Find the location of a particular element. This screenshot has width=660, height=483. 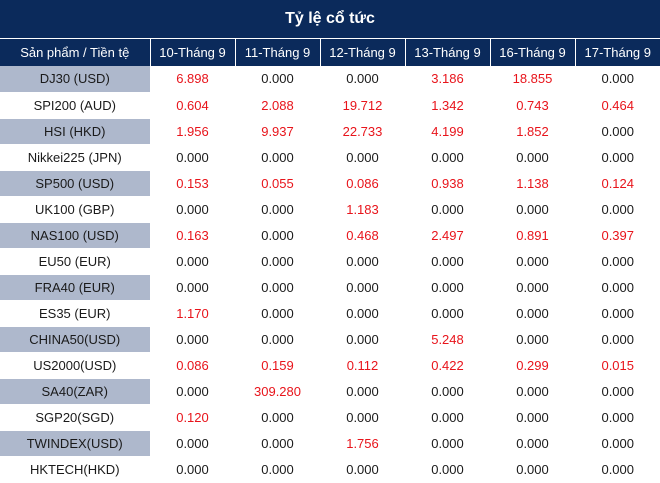

dividend-value-cell: 9.937 is located at coordinates (278, 131).